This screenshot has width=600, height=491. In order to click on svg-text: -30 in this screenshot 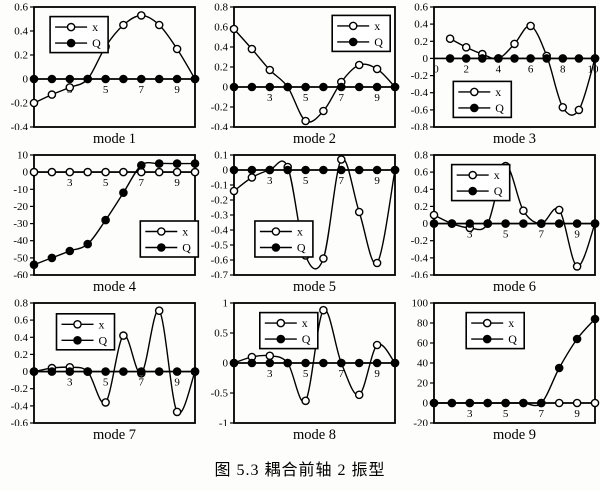, I will do `click(20, 224)`.